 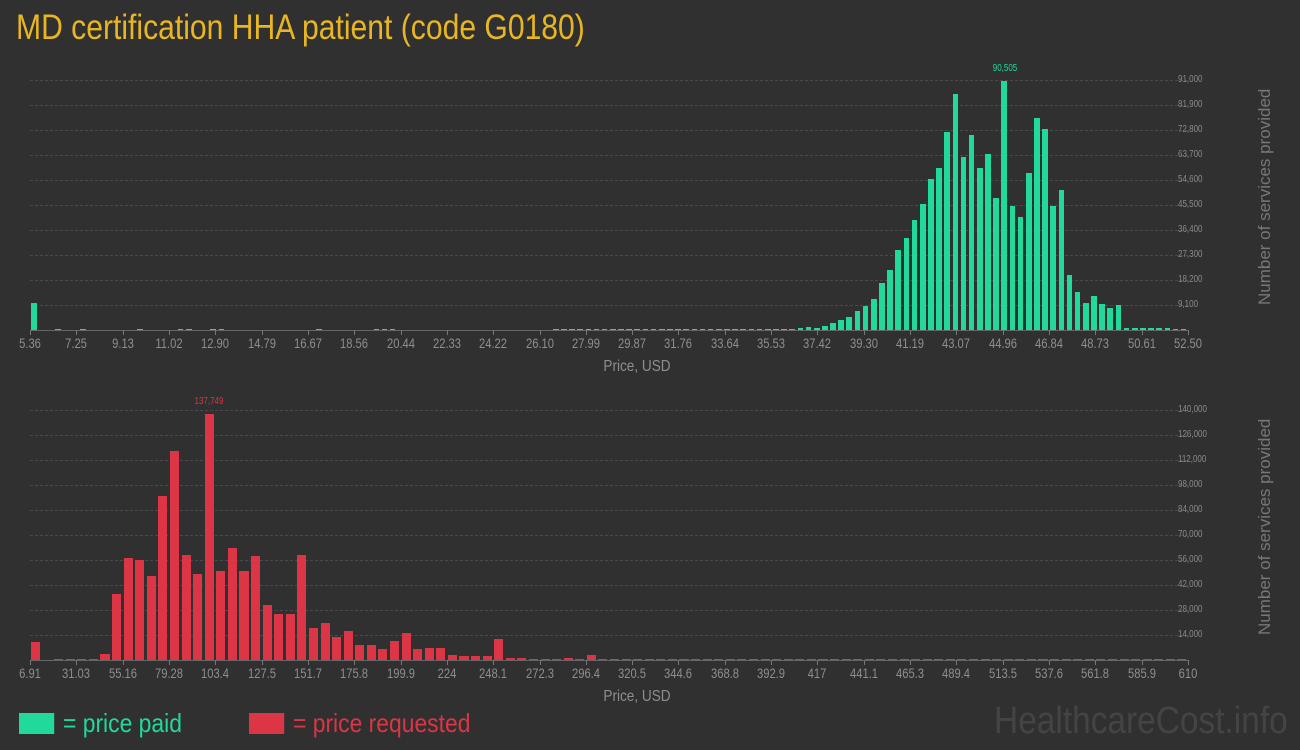 What do you see at coordinates (863, 673) in the screenshot?
I see `x-tick-label: 441.1` at bounding box center [863, 673].